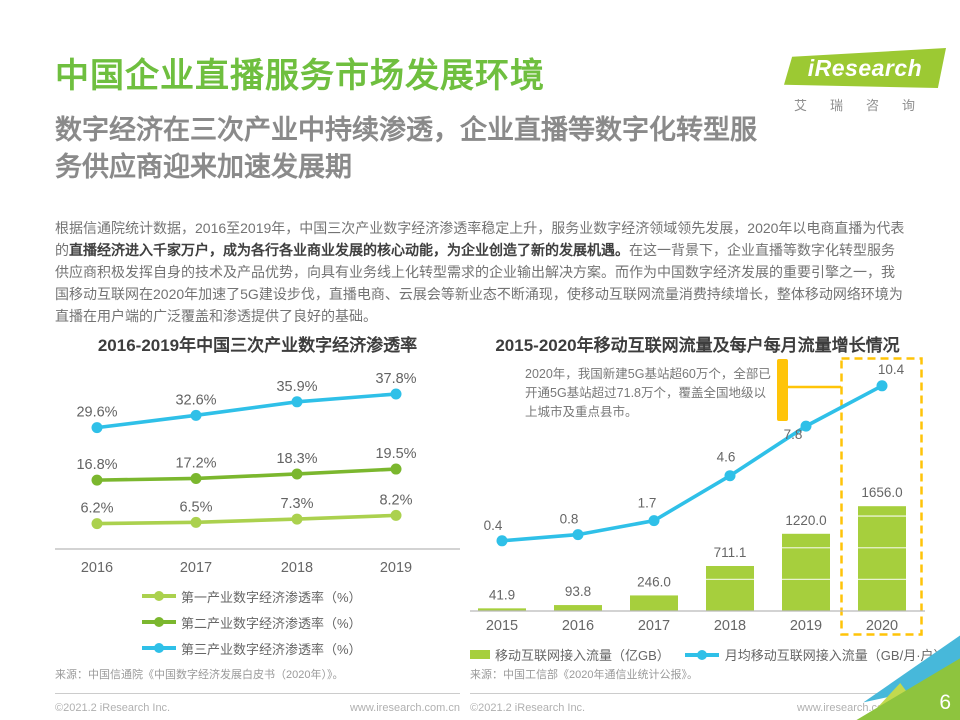 The image size is (960, 720). I want to click on x-tick-label: 2015, so click(502, 626).